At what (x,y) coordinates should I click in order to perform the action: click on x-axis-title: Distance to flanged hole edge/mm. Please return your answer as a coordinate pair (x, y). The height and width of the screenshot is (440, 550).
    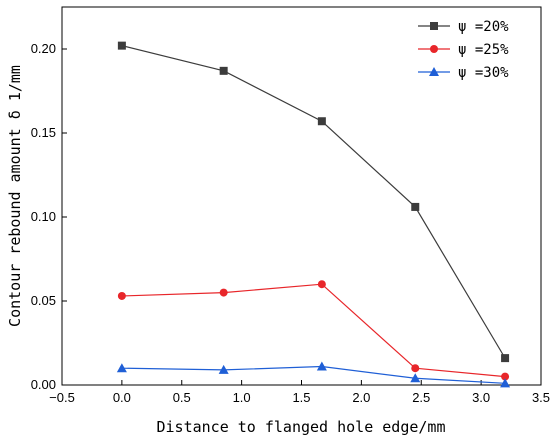
    Looking at the image, I should click on (301, 427).